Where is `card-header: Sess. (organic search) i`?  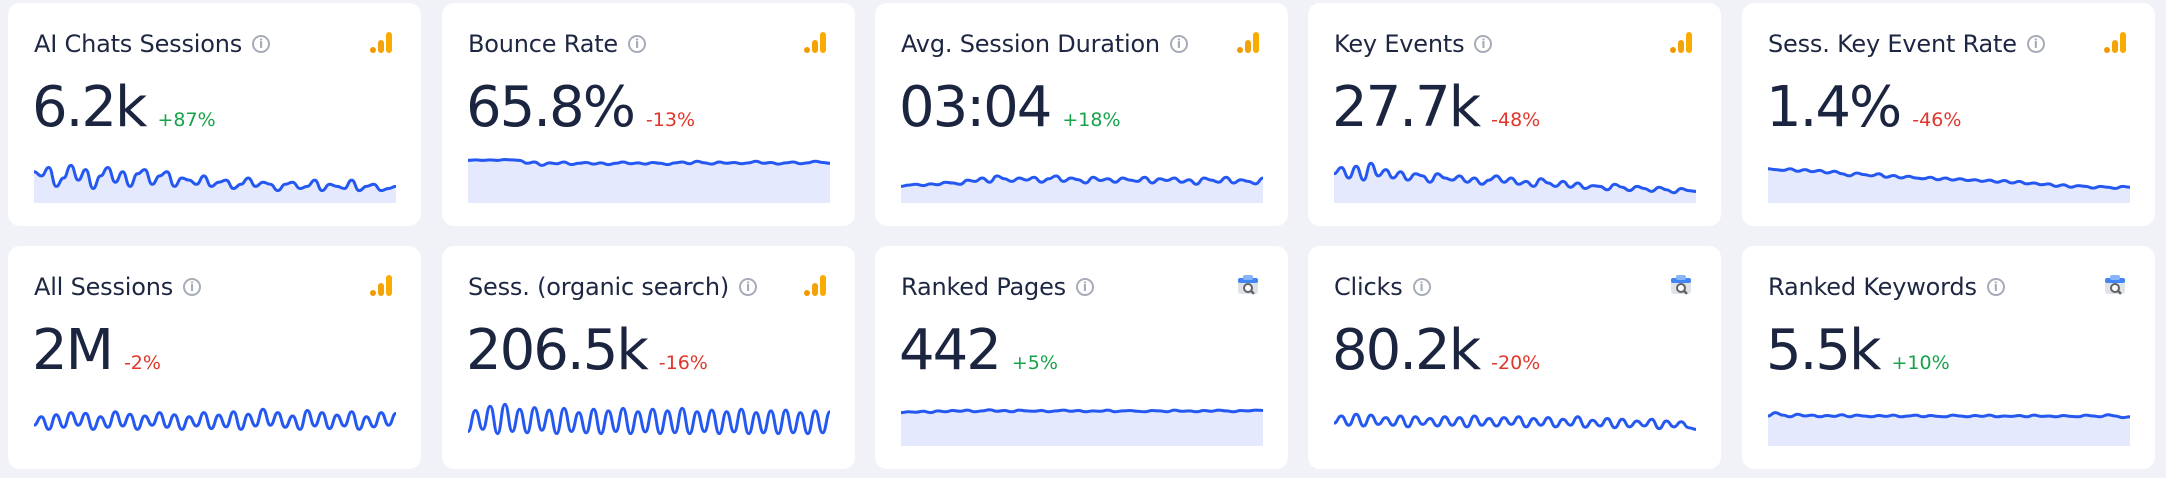
card-header: Sess. (organic search) i is located at coordinates (613, 287).